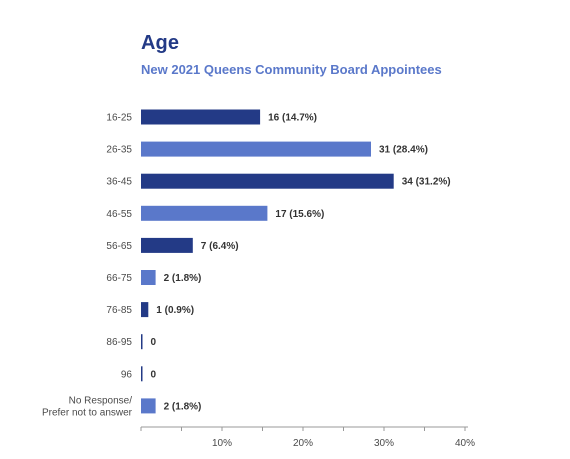  I want to click on data-label-6: 1 (0.9%), so click(175, 310).